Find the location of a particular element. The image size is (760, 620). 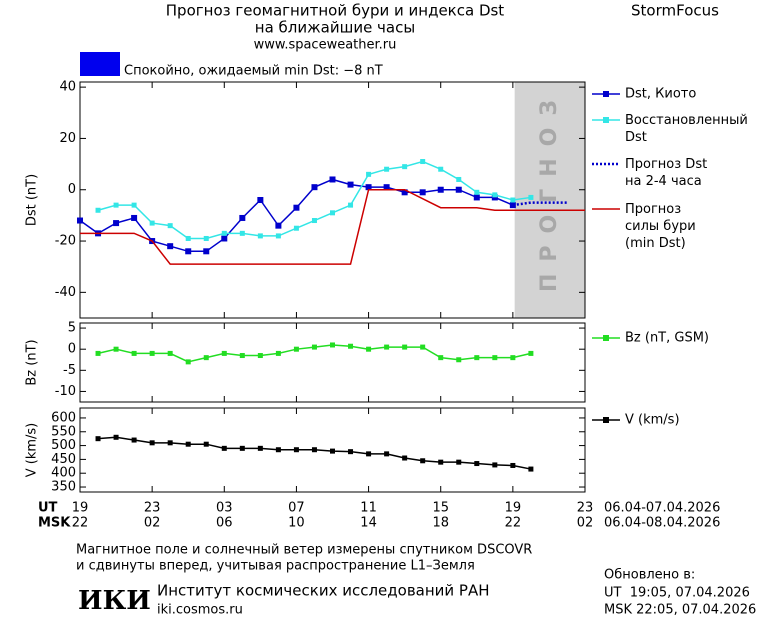

plot-frame is located at coordinates (332, 450).